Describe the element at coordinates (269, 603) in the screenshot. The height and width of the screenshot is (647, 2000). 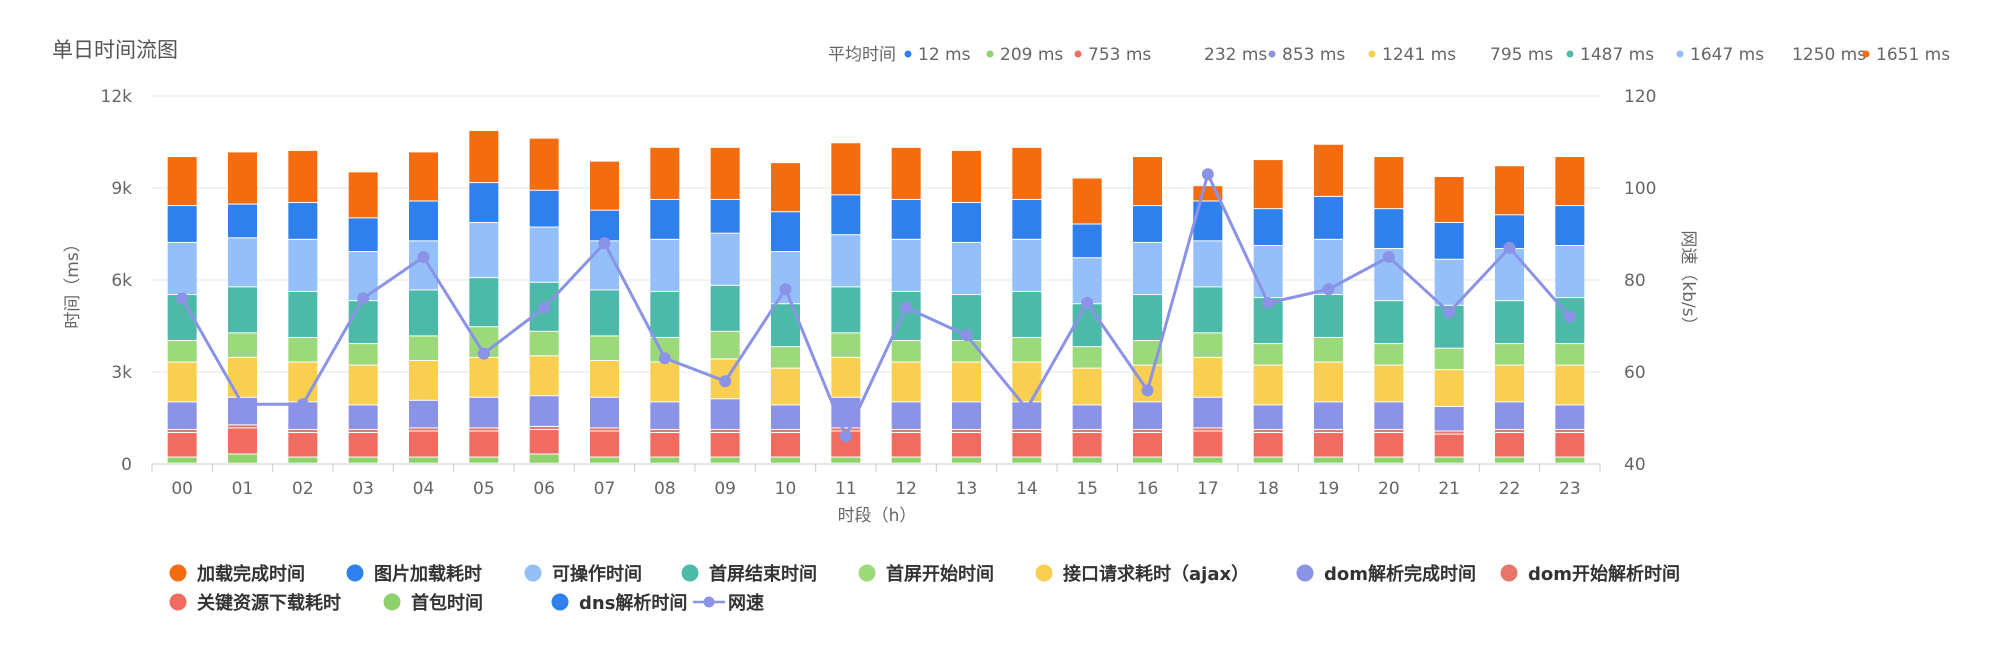
I see `legend-label: 关键资源下载耗时` at that location.